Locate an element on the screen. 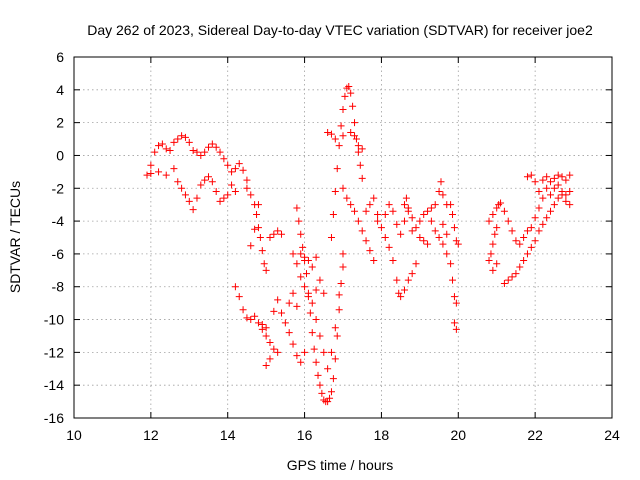 This screenshot has width=640, height=480. x-tick-label: 20 is located at coordinates (458, 435).